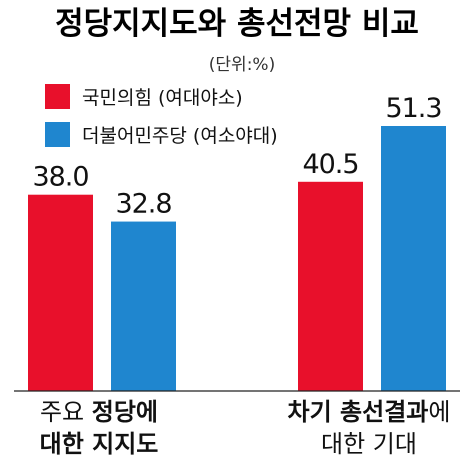  I want to click on unit-label: (단위:%), so click(242, 65).